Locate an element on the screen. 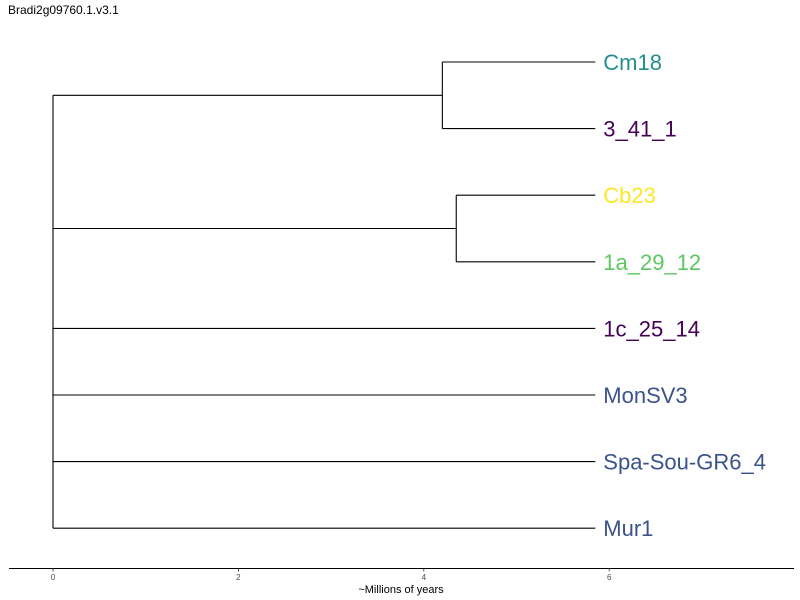  tip-label-1a-29-12: 1a_29_12 is located at coordinates (652, 262).